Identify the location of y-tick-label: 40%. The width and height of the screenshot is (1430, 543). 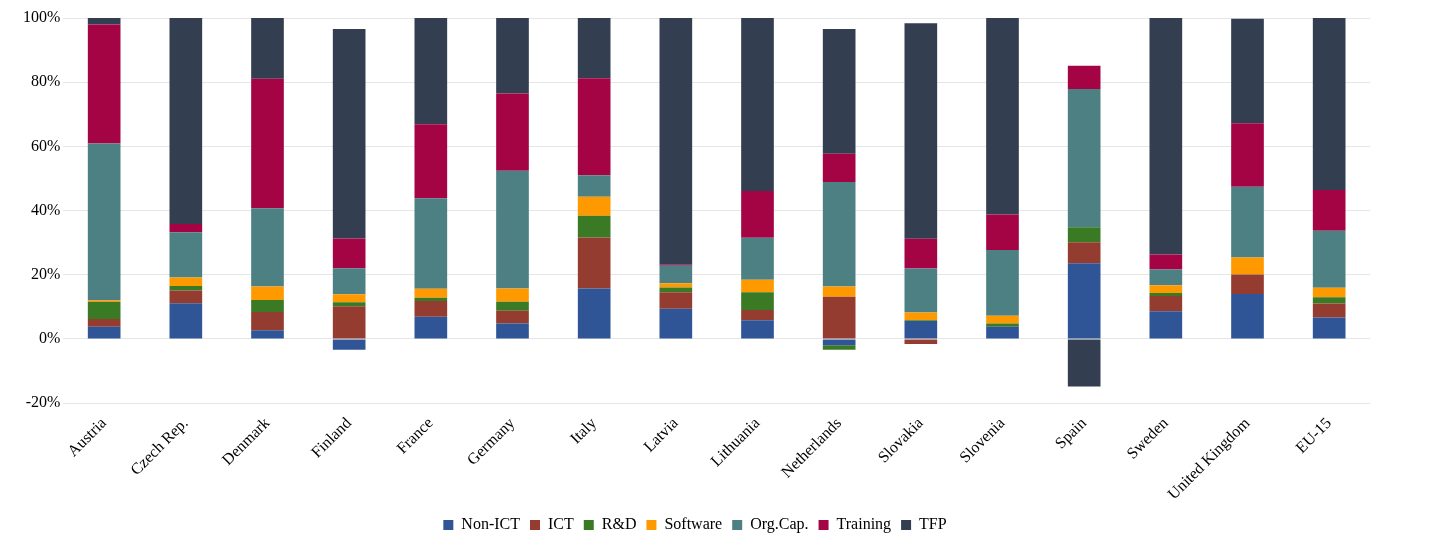
(46, 209).